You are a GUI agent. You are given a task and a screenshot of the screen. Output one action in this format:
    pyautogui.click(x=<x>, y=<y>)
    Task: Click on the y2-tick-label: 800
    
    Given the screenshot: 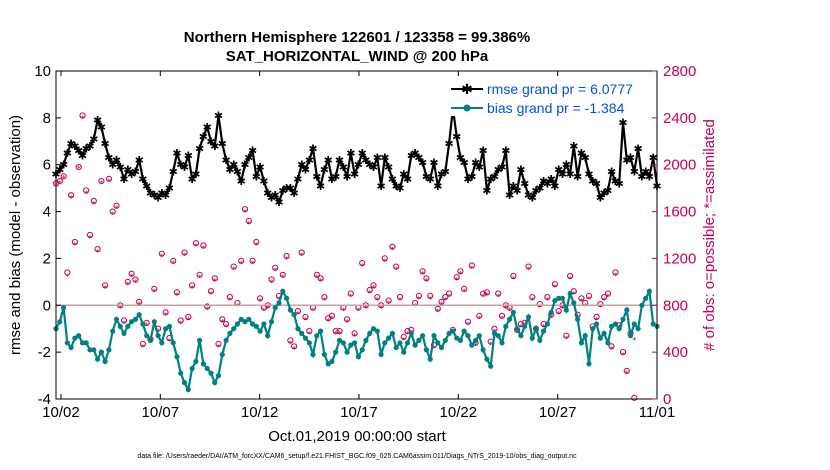 What is the action you would take?
    pyautogui.click(x=675, y=305)
    